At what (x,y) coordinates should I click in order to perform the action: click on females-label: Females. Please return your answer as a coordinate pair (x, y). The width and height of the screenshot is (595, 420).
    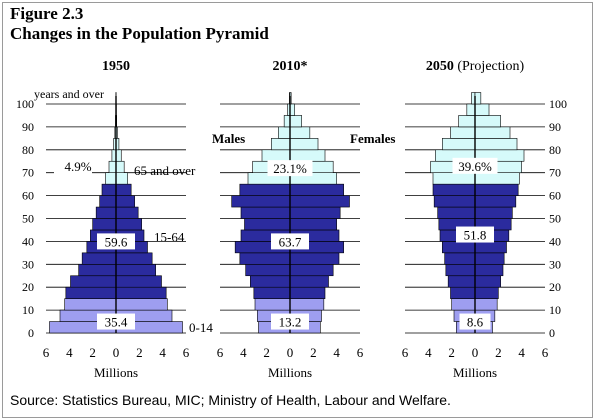
    Looking at the image, I should click on (372, 138).